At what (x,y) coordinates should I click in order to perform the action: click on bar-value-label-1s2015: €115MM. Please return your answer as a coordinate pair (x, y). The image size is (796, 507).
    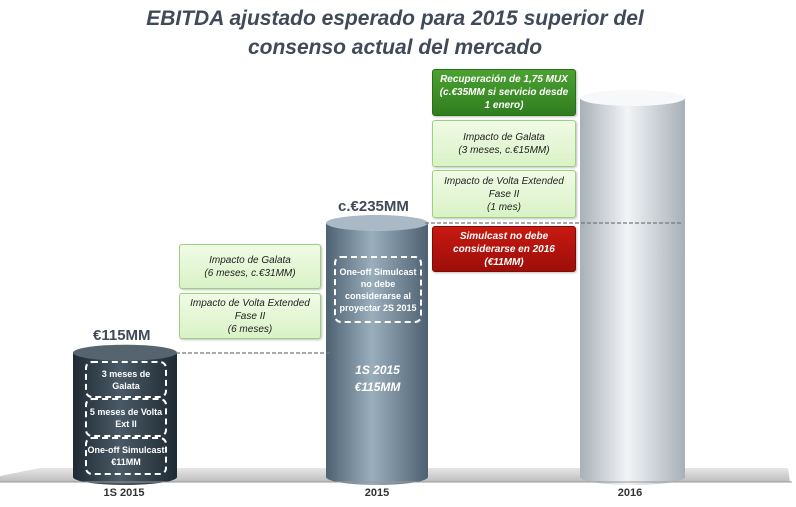
    Looking at the image, I should click on (122, 335).